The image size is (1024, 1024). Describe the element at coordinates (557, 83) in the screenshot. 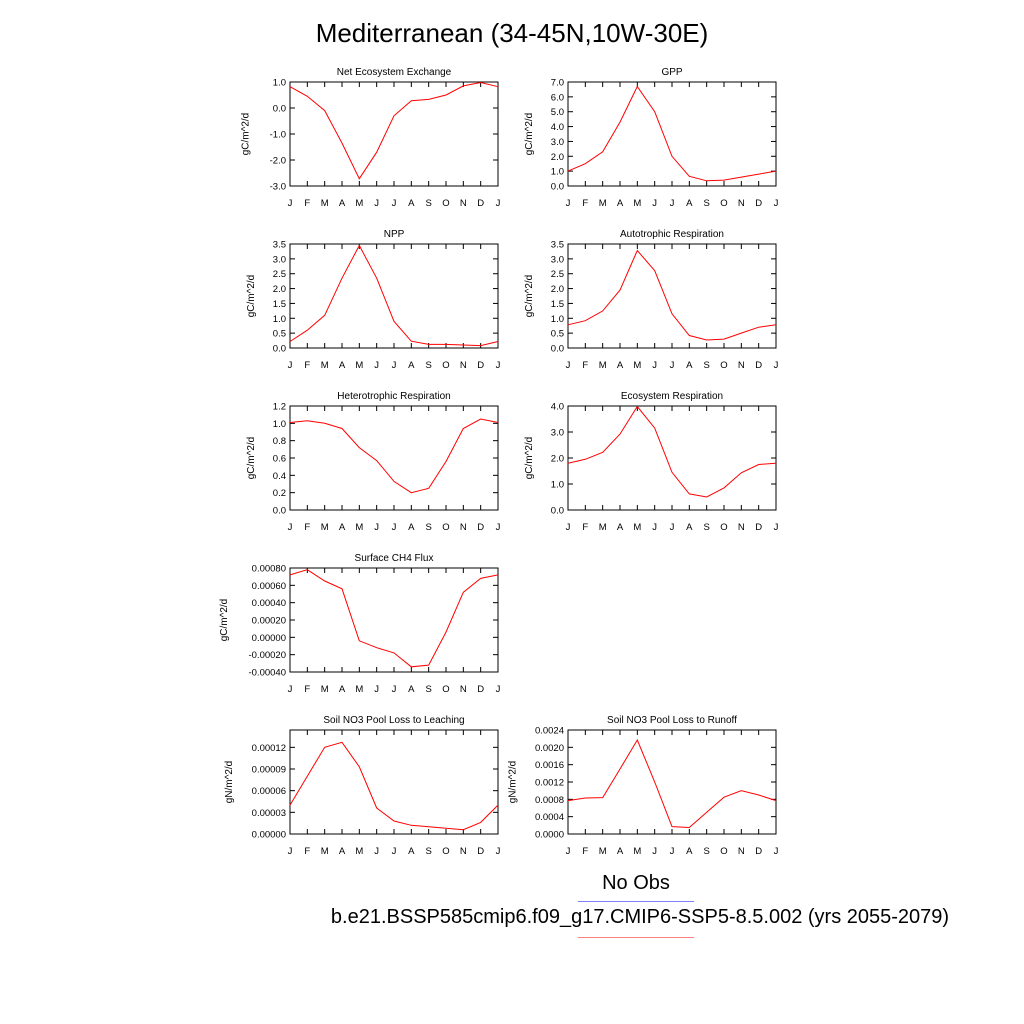

I see `y-tick-label: 7.0` at that location.